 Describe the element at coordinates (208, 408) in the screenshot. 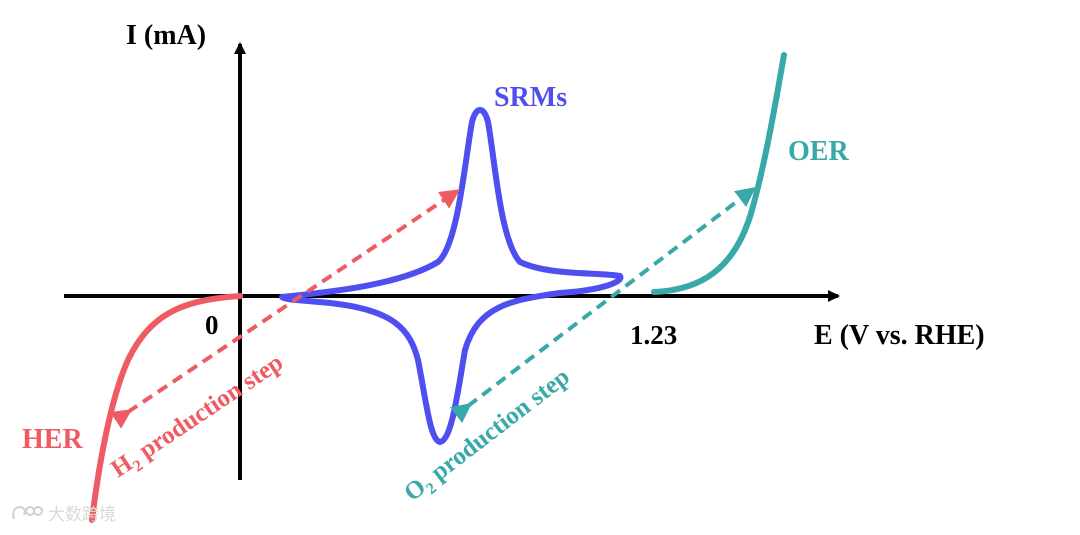

I see `h2-suffix: production step` at that location.